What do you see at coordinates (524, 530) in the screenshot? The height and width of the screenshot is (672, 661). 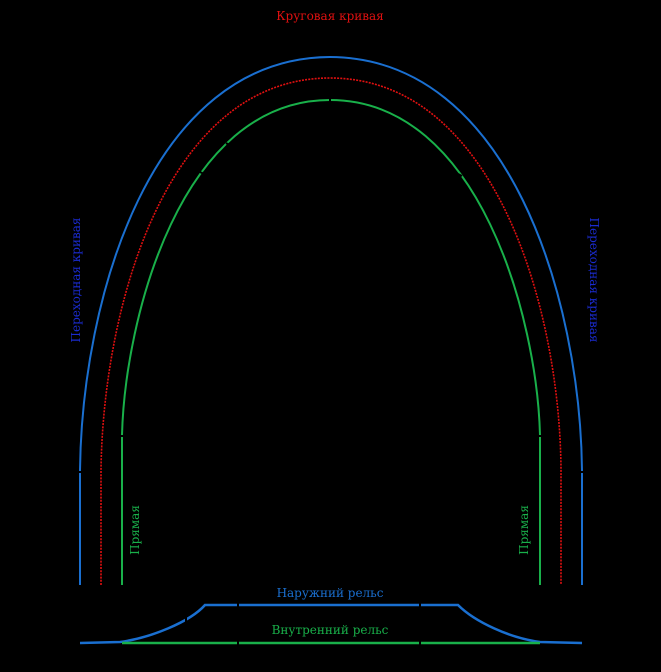 I see `straight-label-right: Прямая` at bounding box center [524, 530].